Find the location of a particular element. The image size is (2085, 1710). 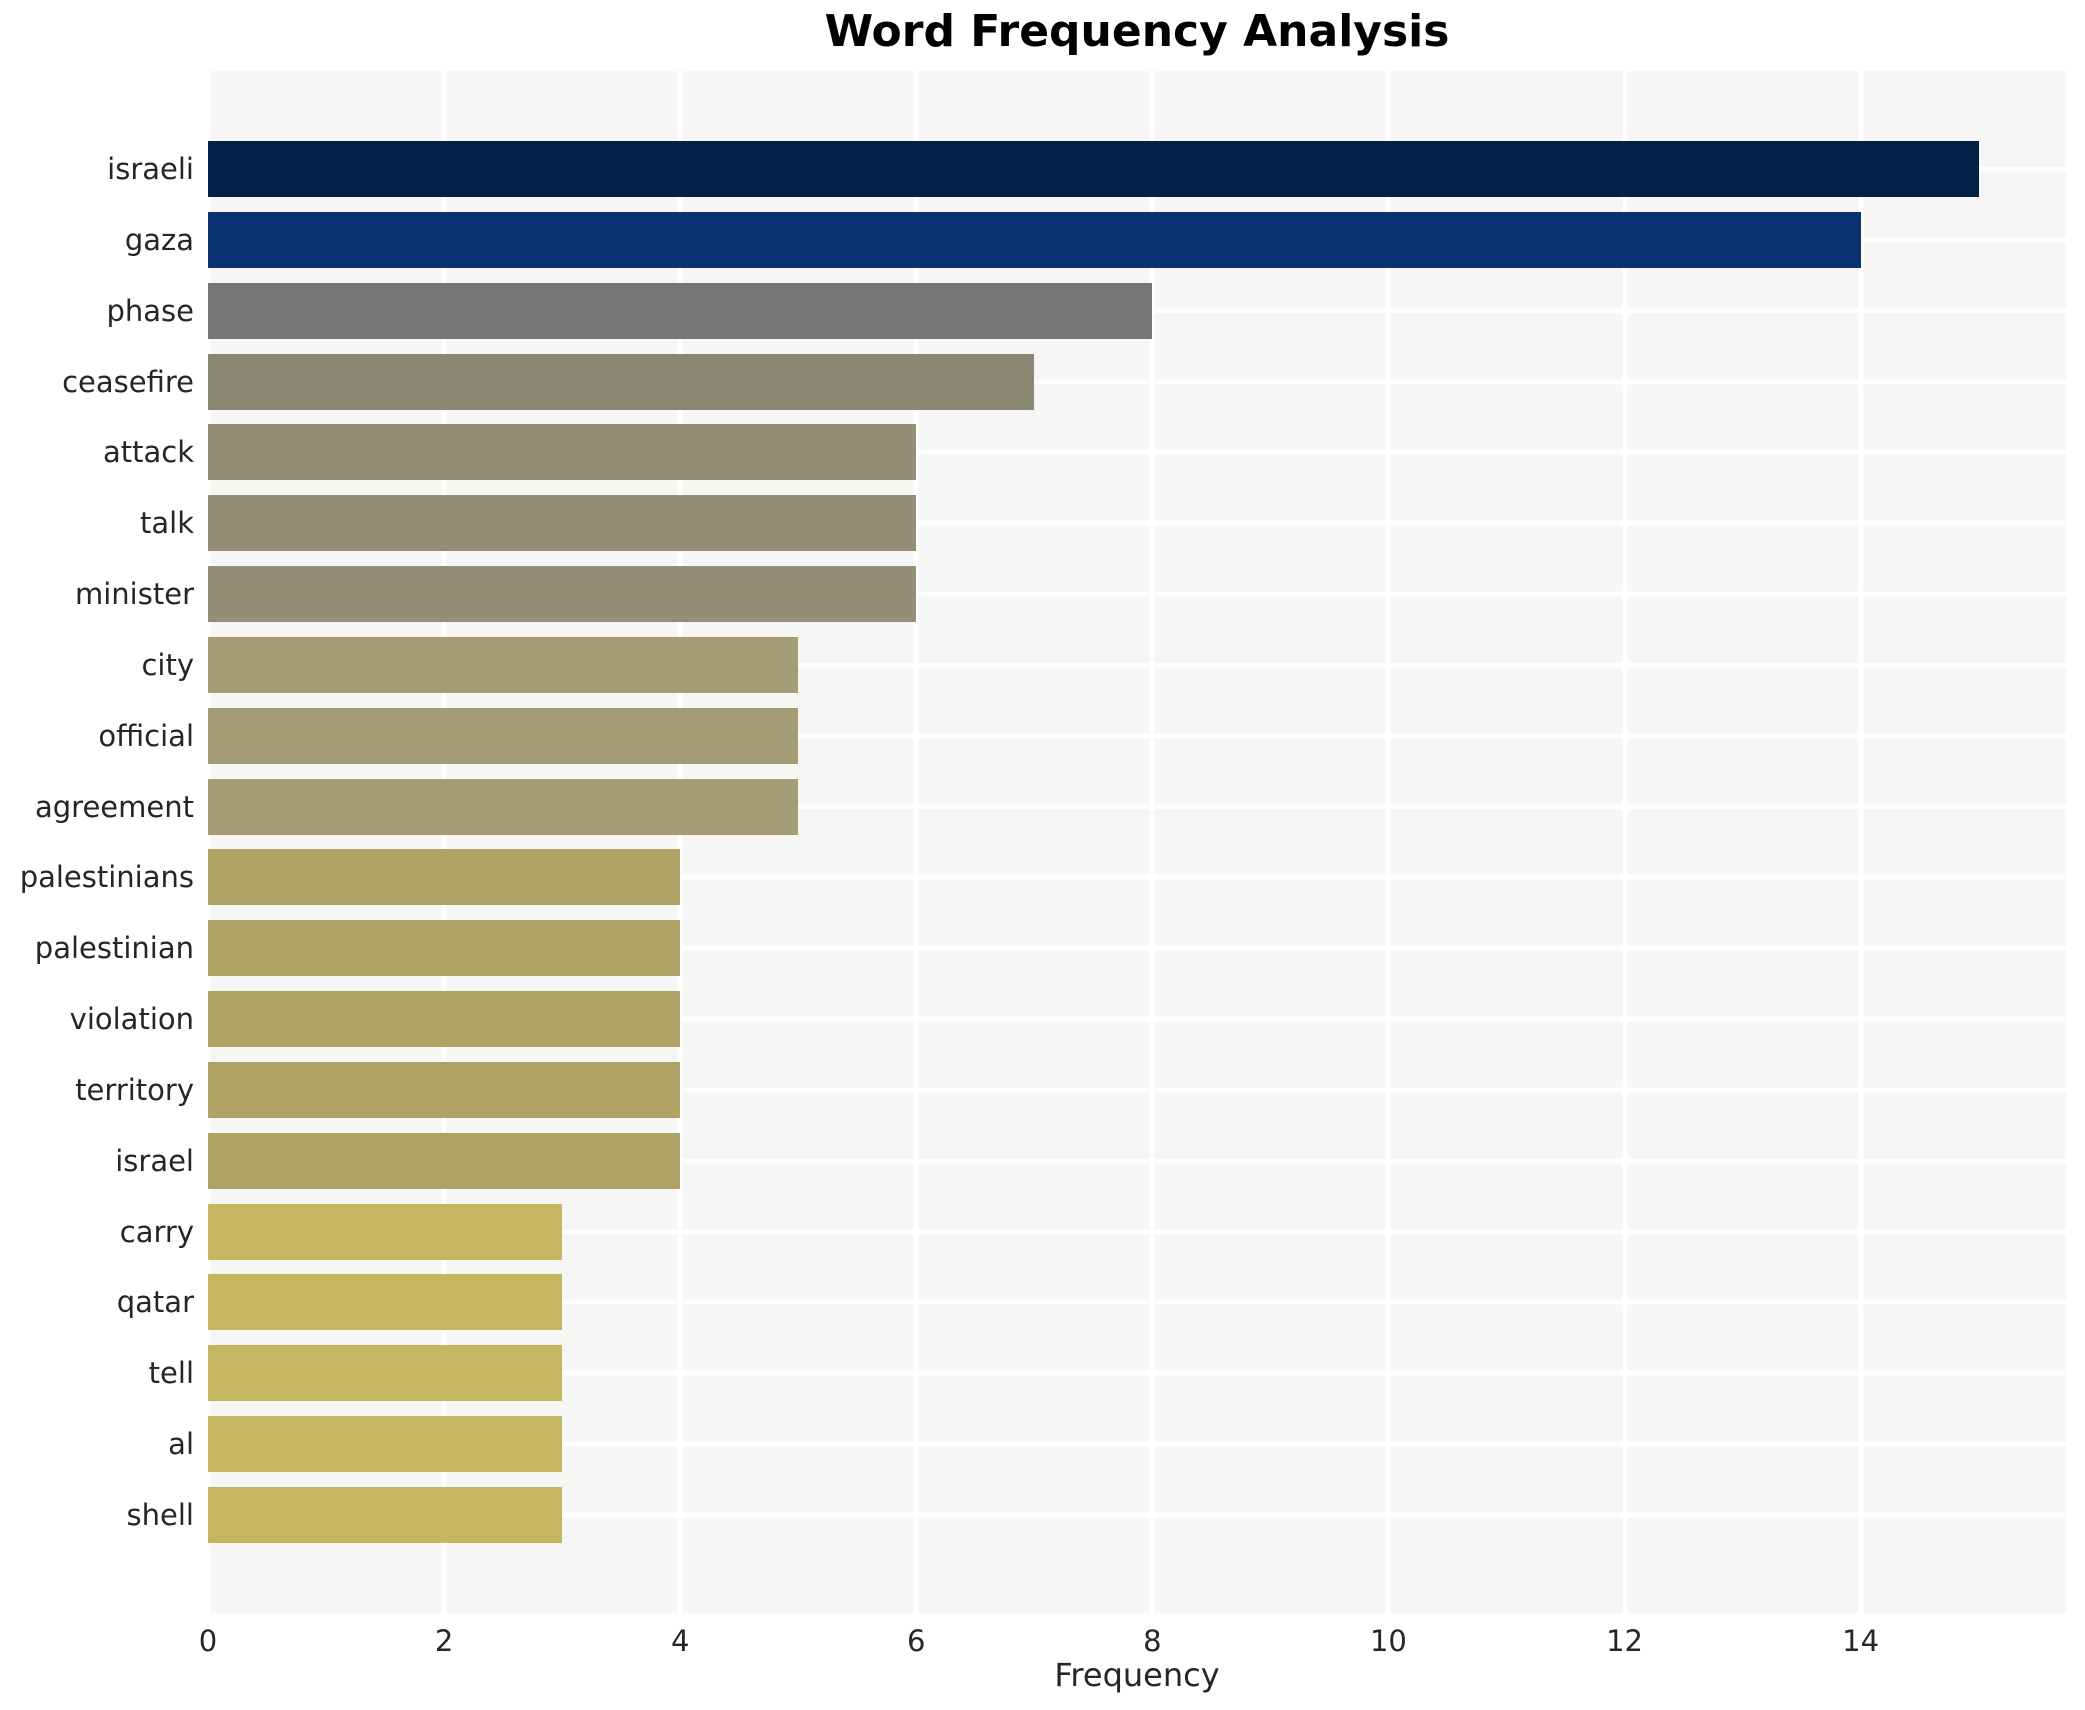

y-axis-label-city: city is located at coordinates (167, 664).